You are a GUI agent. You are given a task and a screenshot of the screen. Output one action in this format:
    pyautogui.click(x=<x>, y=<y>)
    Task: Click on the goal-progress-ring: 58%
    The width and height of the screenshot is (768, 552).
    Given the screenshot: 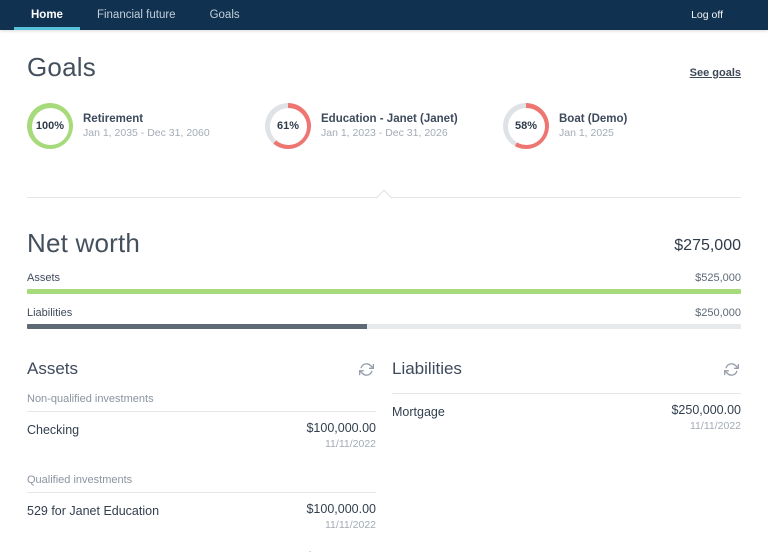 What is the action you would take?
    pyautogui.click(x=526, y=126)
    